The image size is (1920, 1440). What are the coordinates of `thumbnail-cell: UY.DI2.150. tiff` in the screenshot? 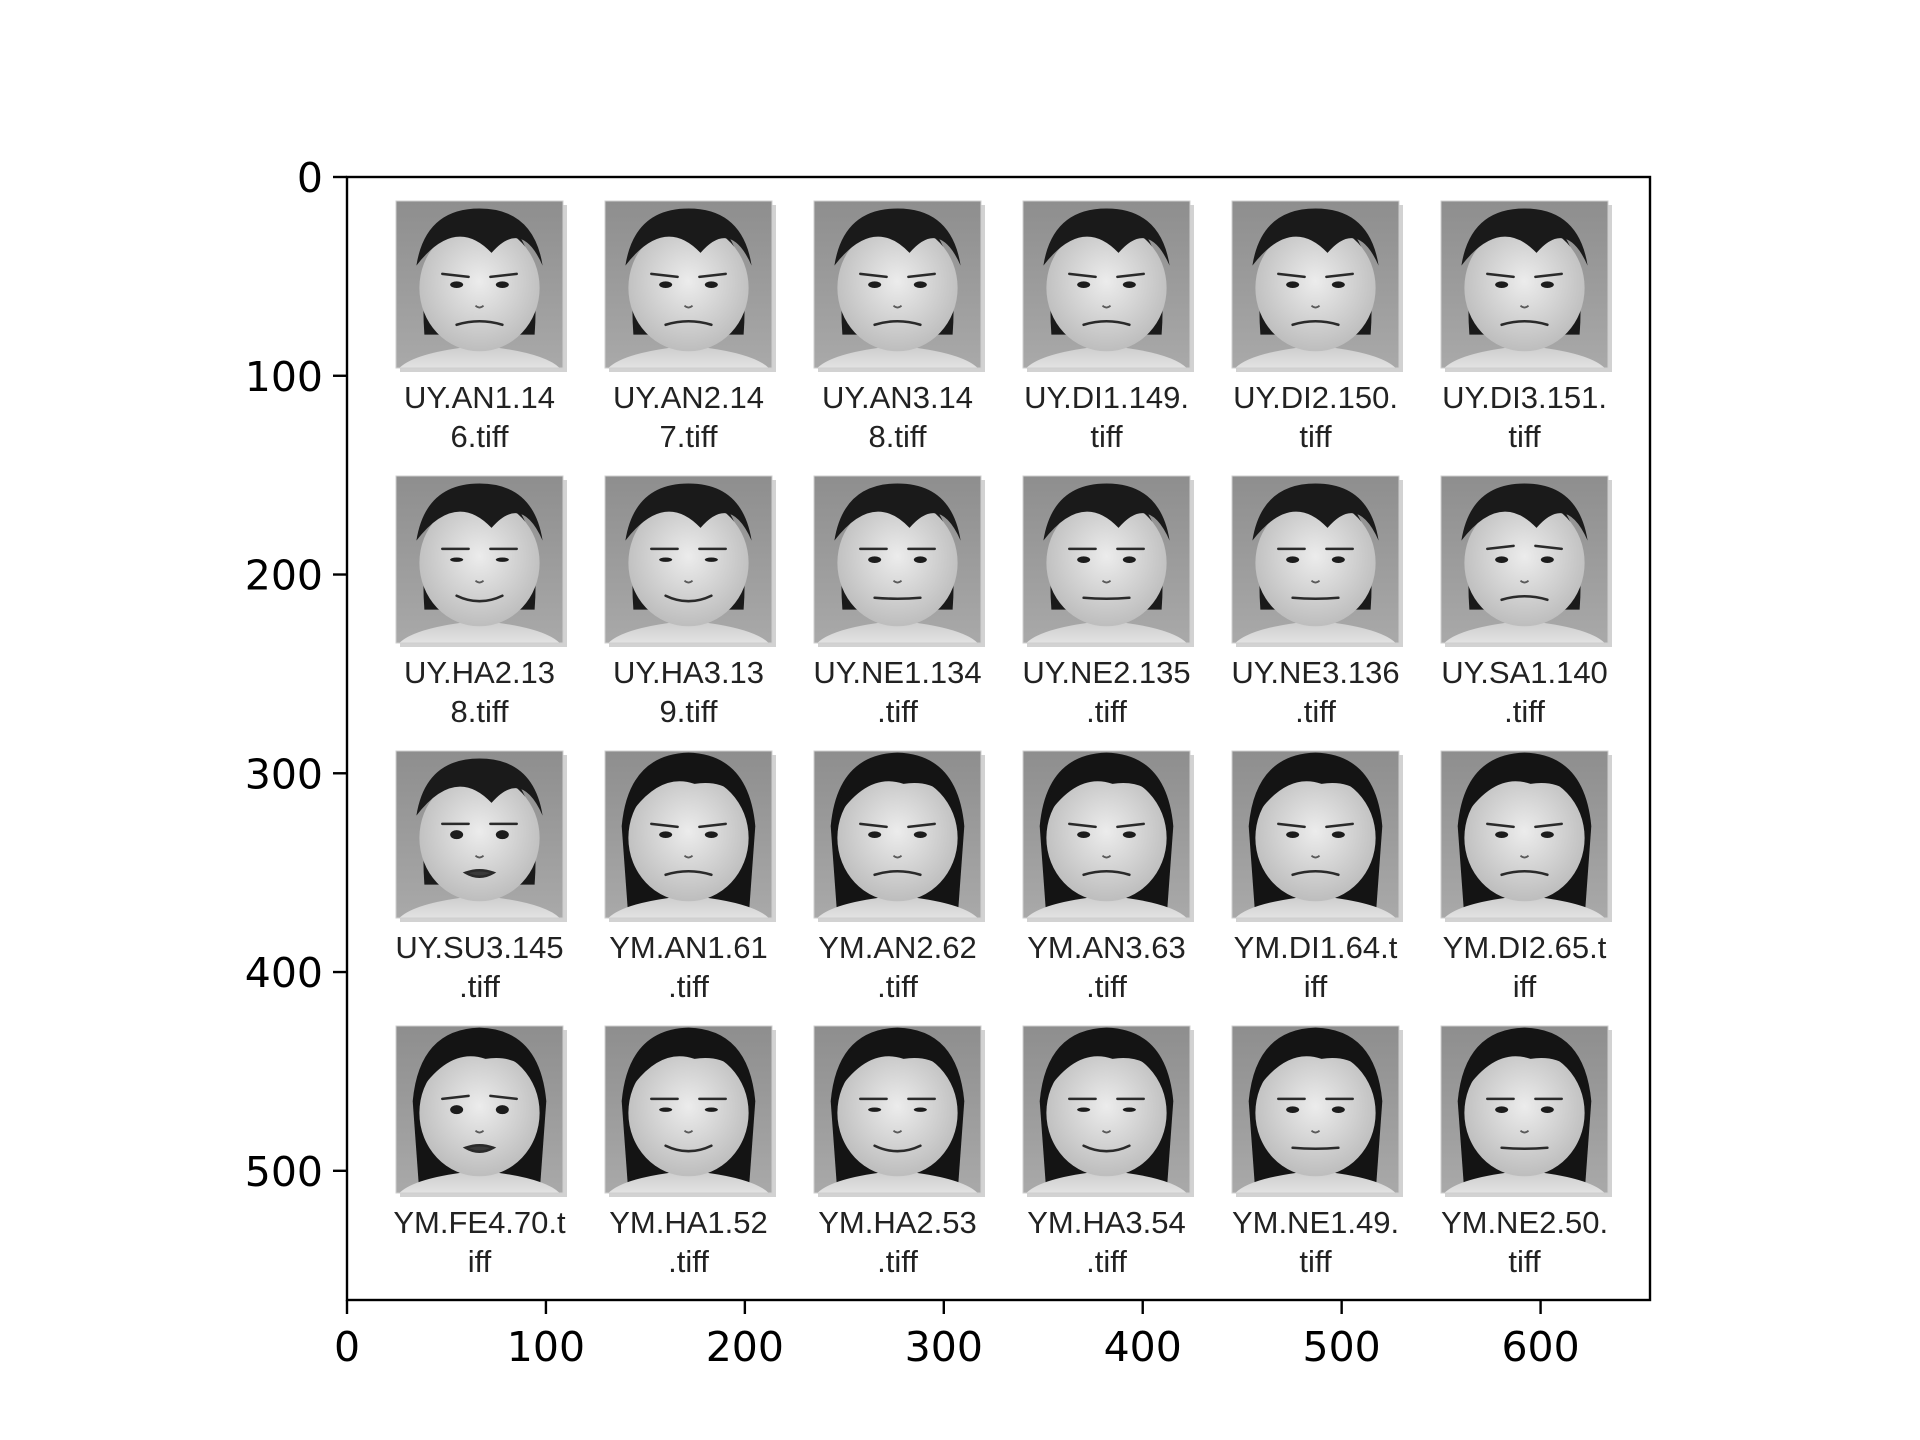 It's located at (1317, 327).